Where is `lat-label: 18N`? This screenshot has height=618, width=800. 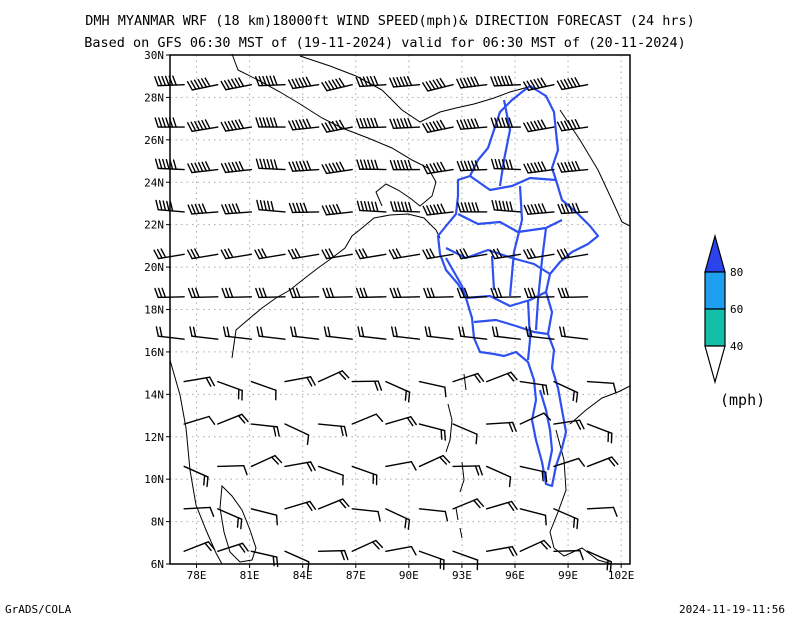
lat-label: 18N is located at coordinates (154, 310).